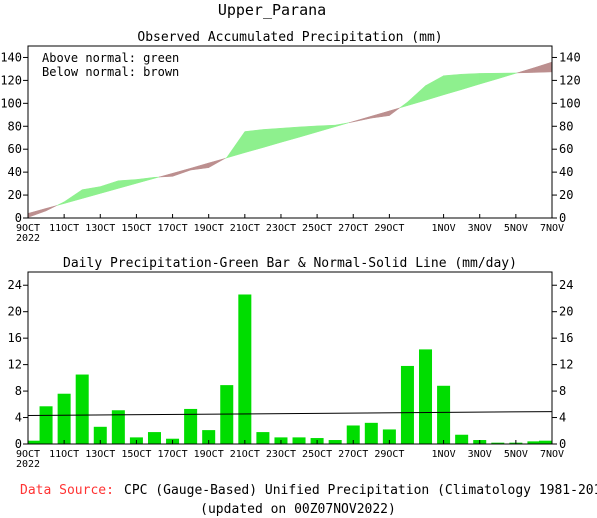 This screenshot has height=518, width=597. Describe the element at coordinates (480, 228) in the screenshot. I see `accumulated-xtick-label: 3NOV` at that location.